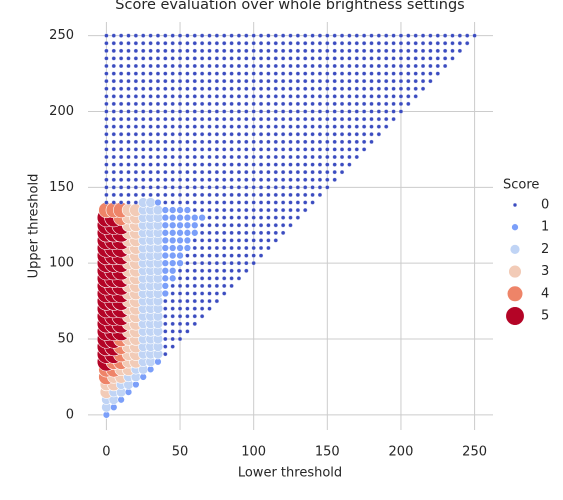 The width and height of the screenshot is (563, 500). What do you see at coordinates (401, 452) in the screenshot?
I see `x-tick-label: 200` at bounding box center [401, 452].